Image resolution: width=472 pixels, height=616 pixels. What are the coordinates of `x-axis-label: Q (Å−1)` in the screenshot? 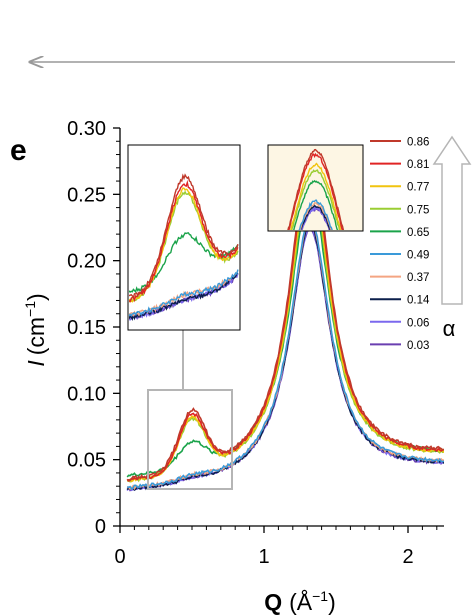 It's located at (300, 601).